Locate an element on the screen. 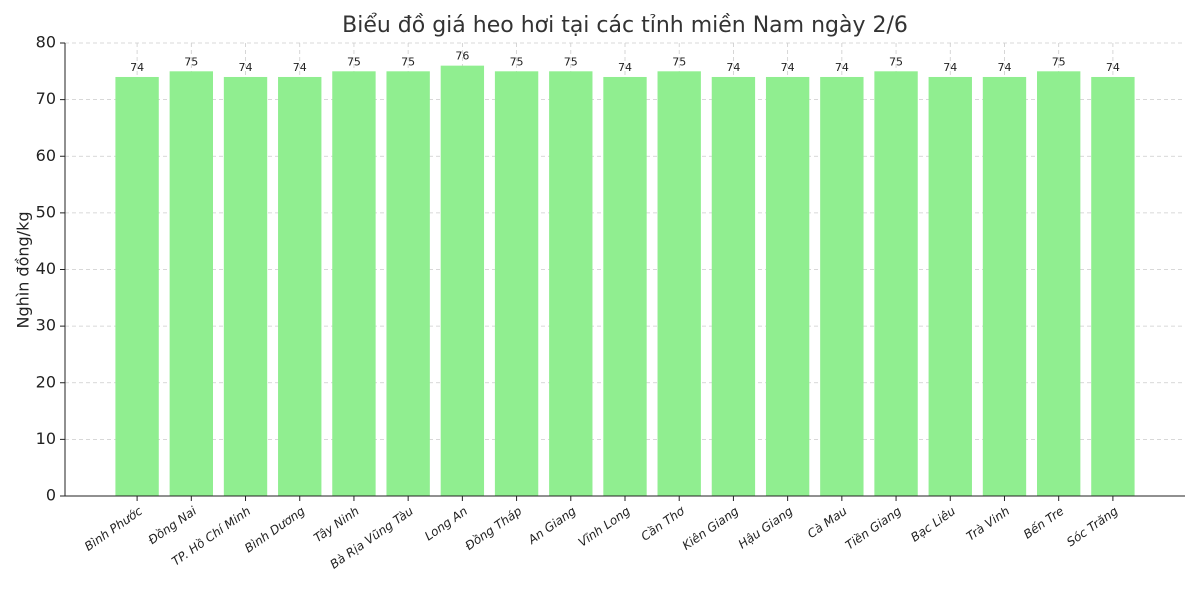  x-tick-label: Bình Dương is located at coordinates (275, 530).